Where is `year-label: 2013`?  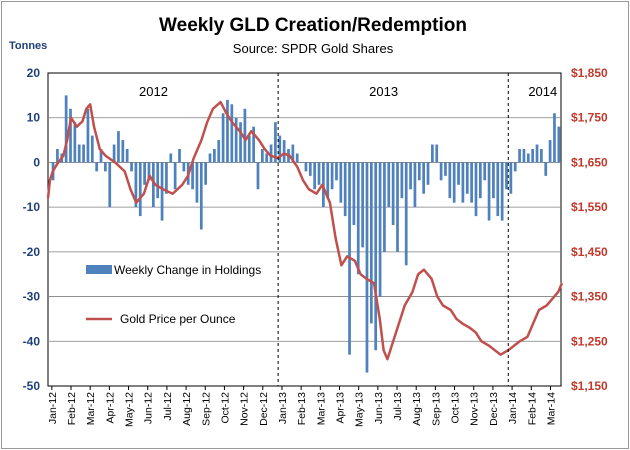 year-label: 2013 is located at coordinates (383, 91).